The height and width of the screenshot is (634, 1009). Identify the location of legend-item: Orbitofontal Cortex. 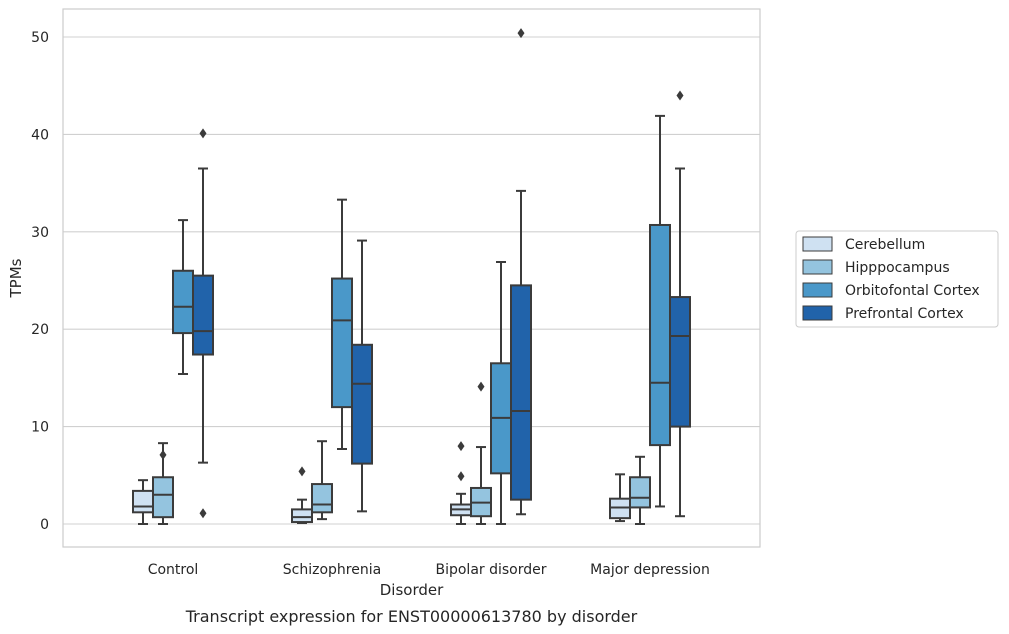
(891, 290).